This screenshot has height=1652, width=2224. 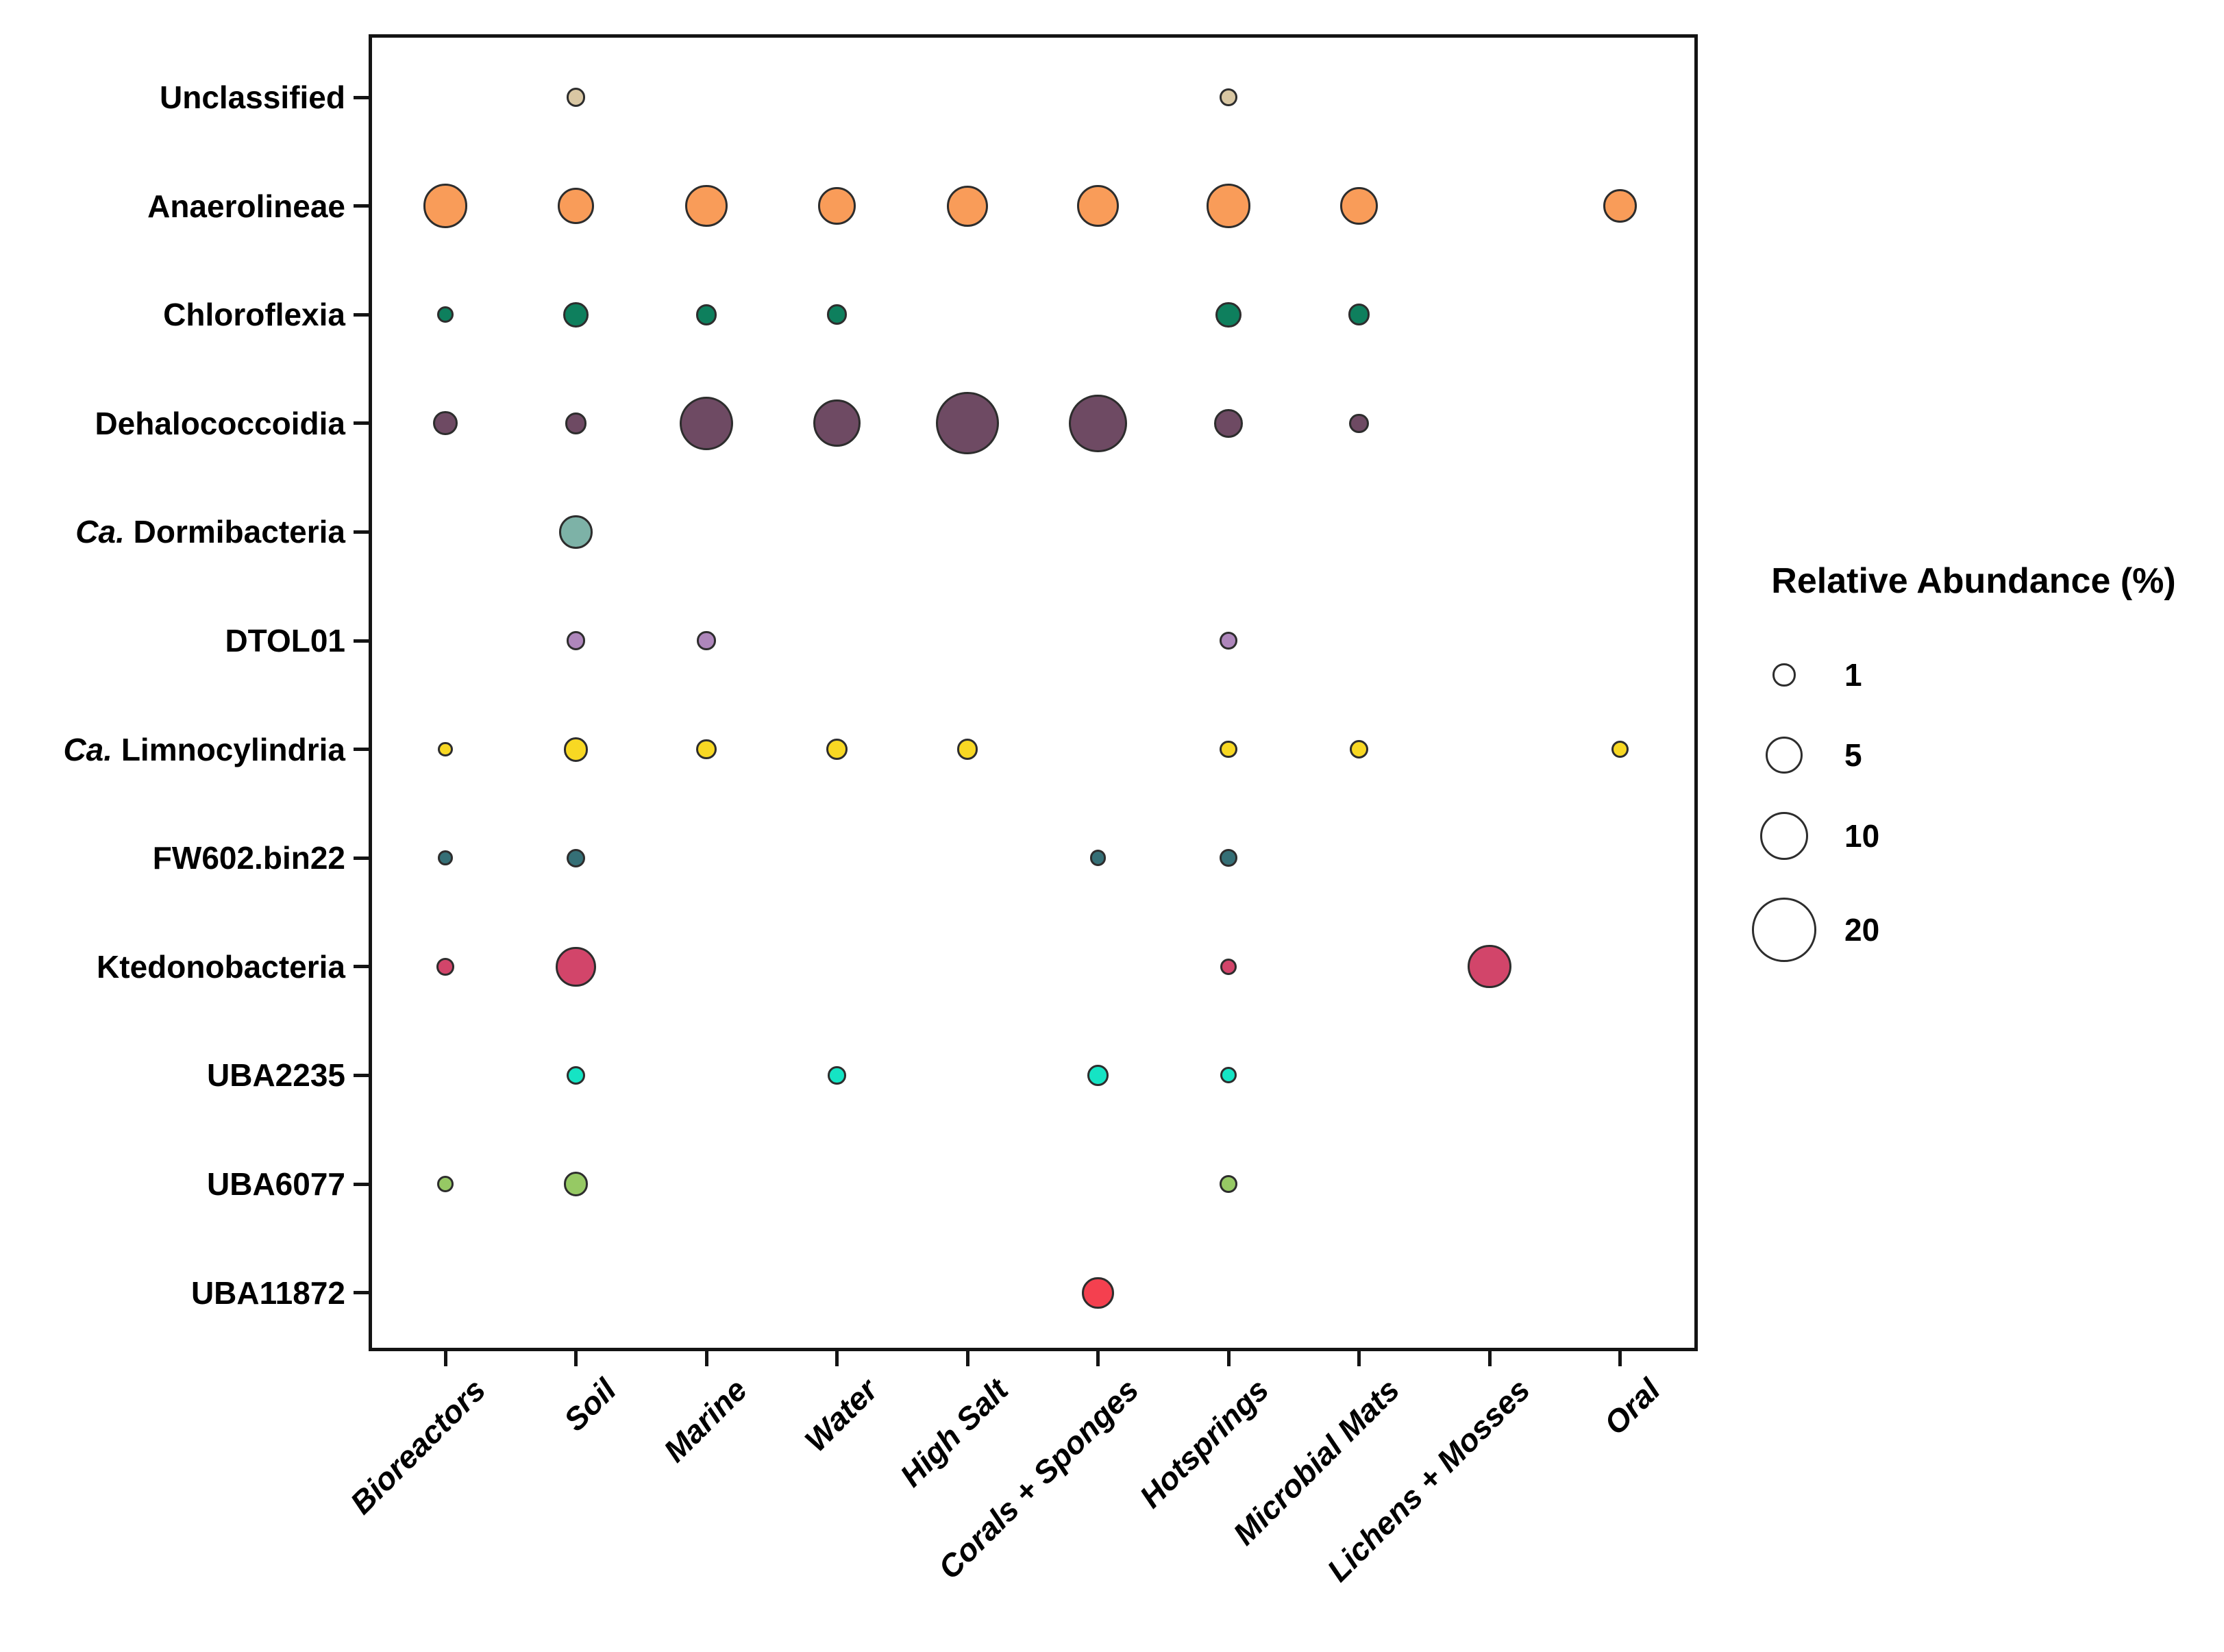 I want to click on x-axis-label: High Salt, so click(x=954, y=1433).